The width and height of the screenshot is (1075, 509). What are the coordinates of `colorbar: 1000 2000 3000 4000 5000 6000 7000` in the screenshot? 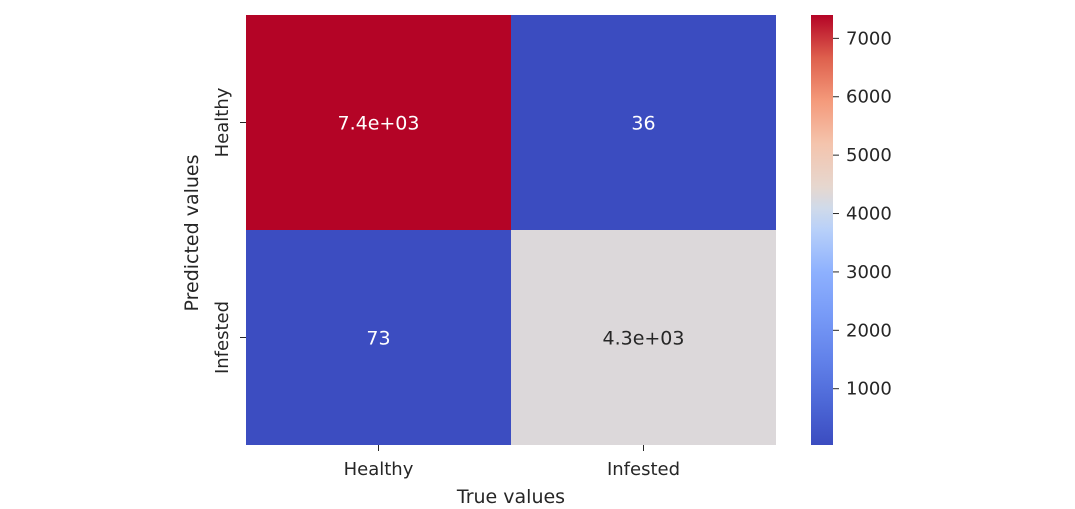 It's located at (851, 230).